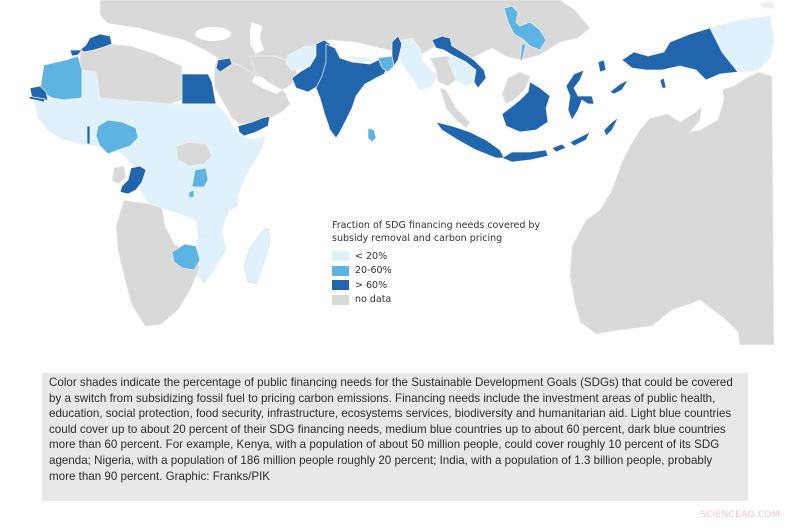 The width and height of the screenshot is (800, 530). Describe the element at coordinates (211, 258) in the screenshot. I see `region-mozambique` at that location.